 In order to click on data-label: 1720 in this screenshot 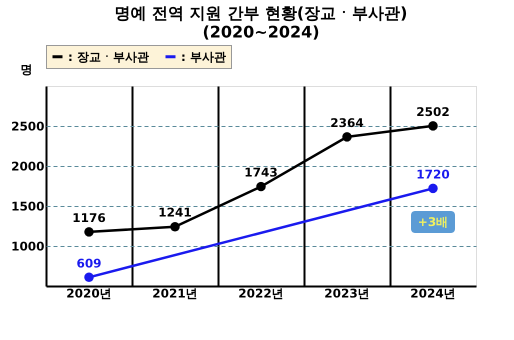, I will do `click(433, 174)`.